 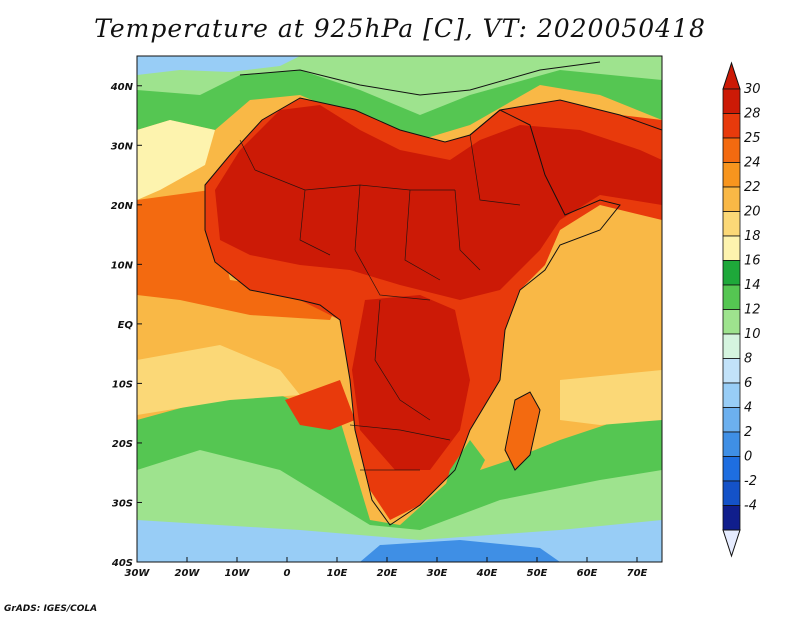 What do you see at coordinates (487, 573) in the screenshot?
I see `lon-tick-label: 40E` at bounding box center [487, 573].